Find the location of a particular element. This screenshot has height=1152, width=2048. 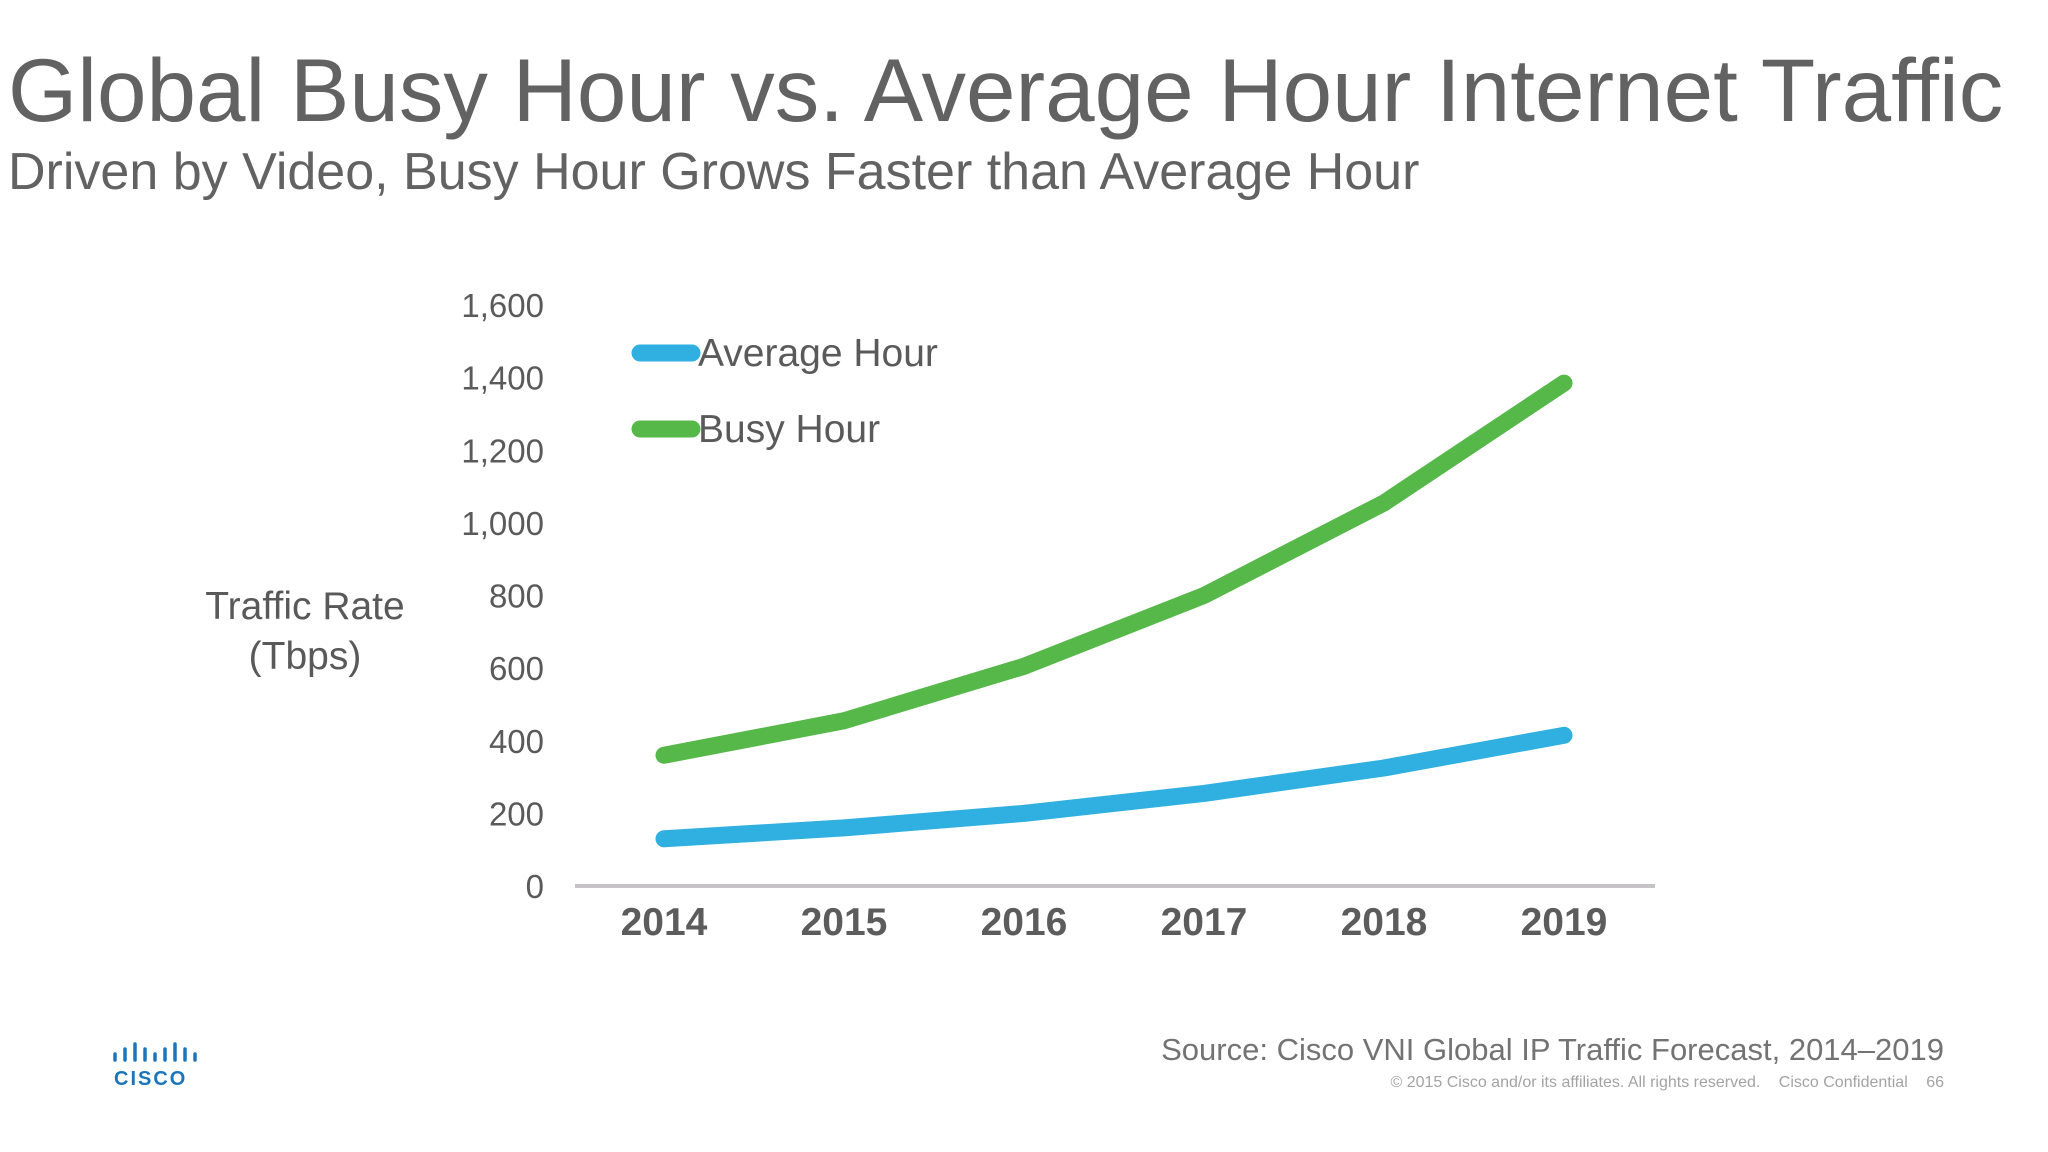

x-tick-label: 2014 is located at coordinates (664, 922).